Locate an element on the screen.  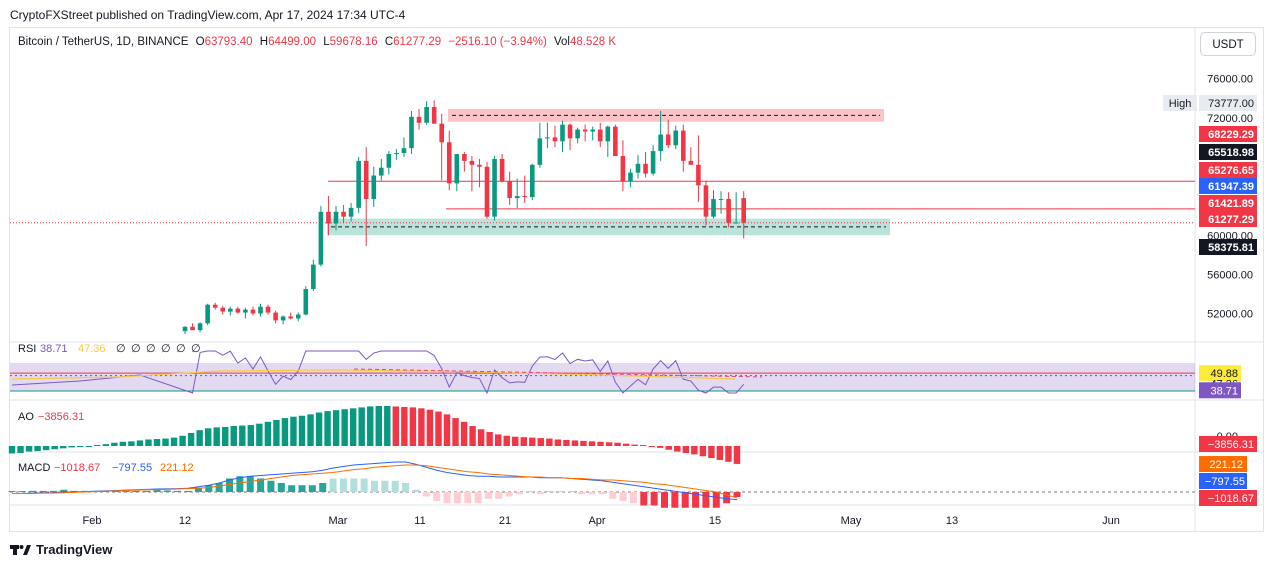
high-value: 64499.00 is located at coordinates (292, 42).